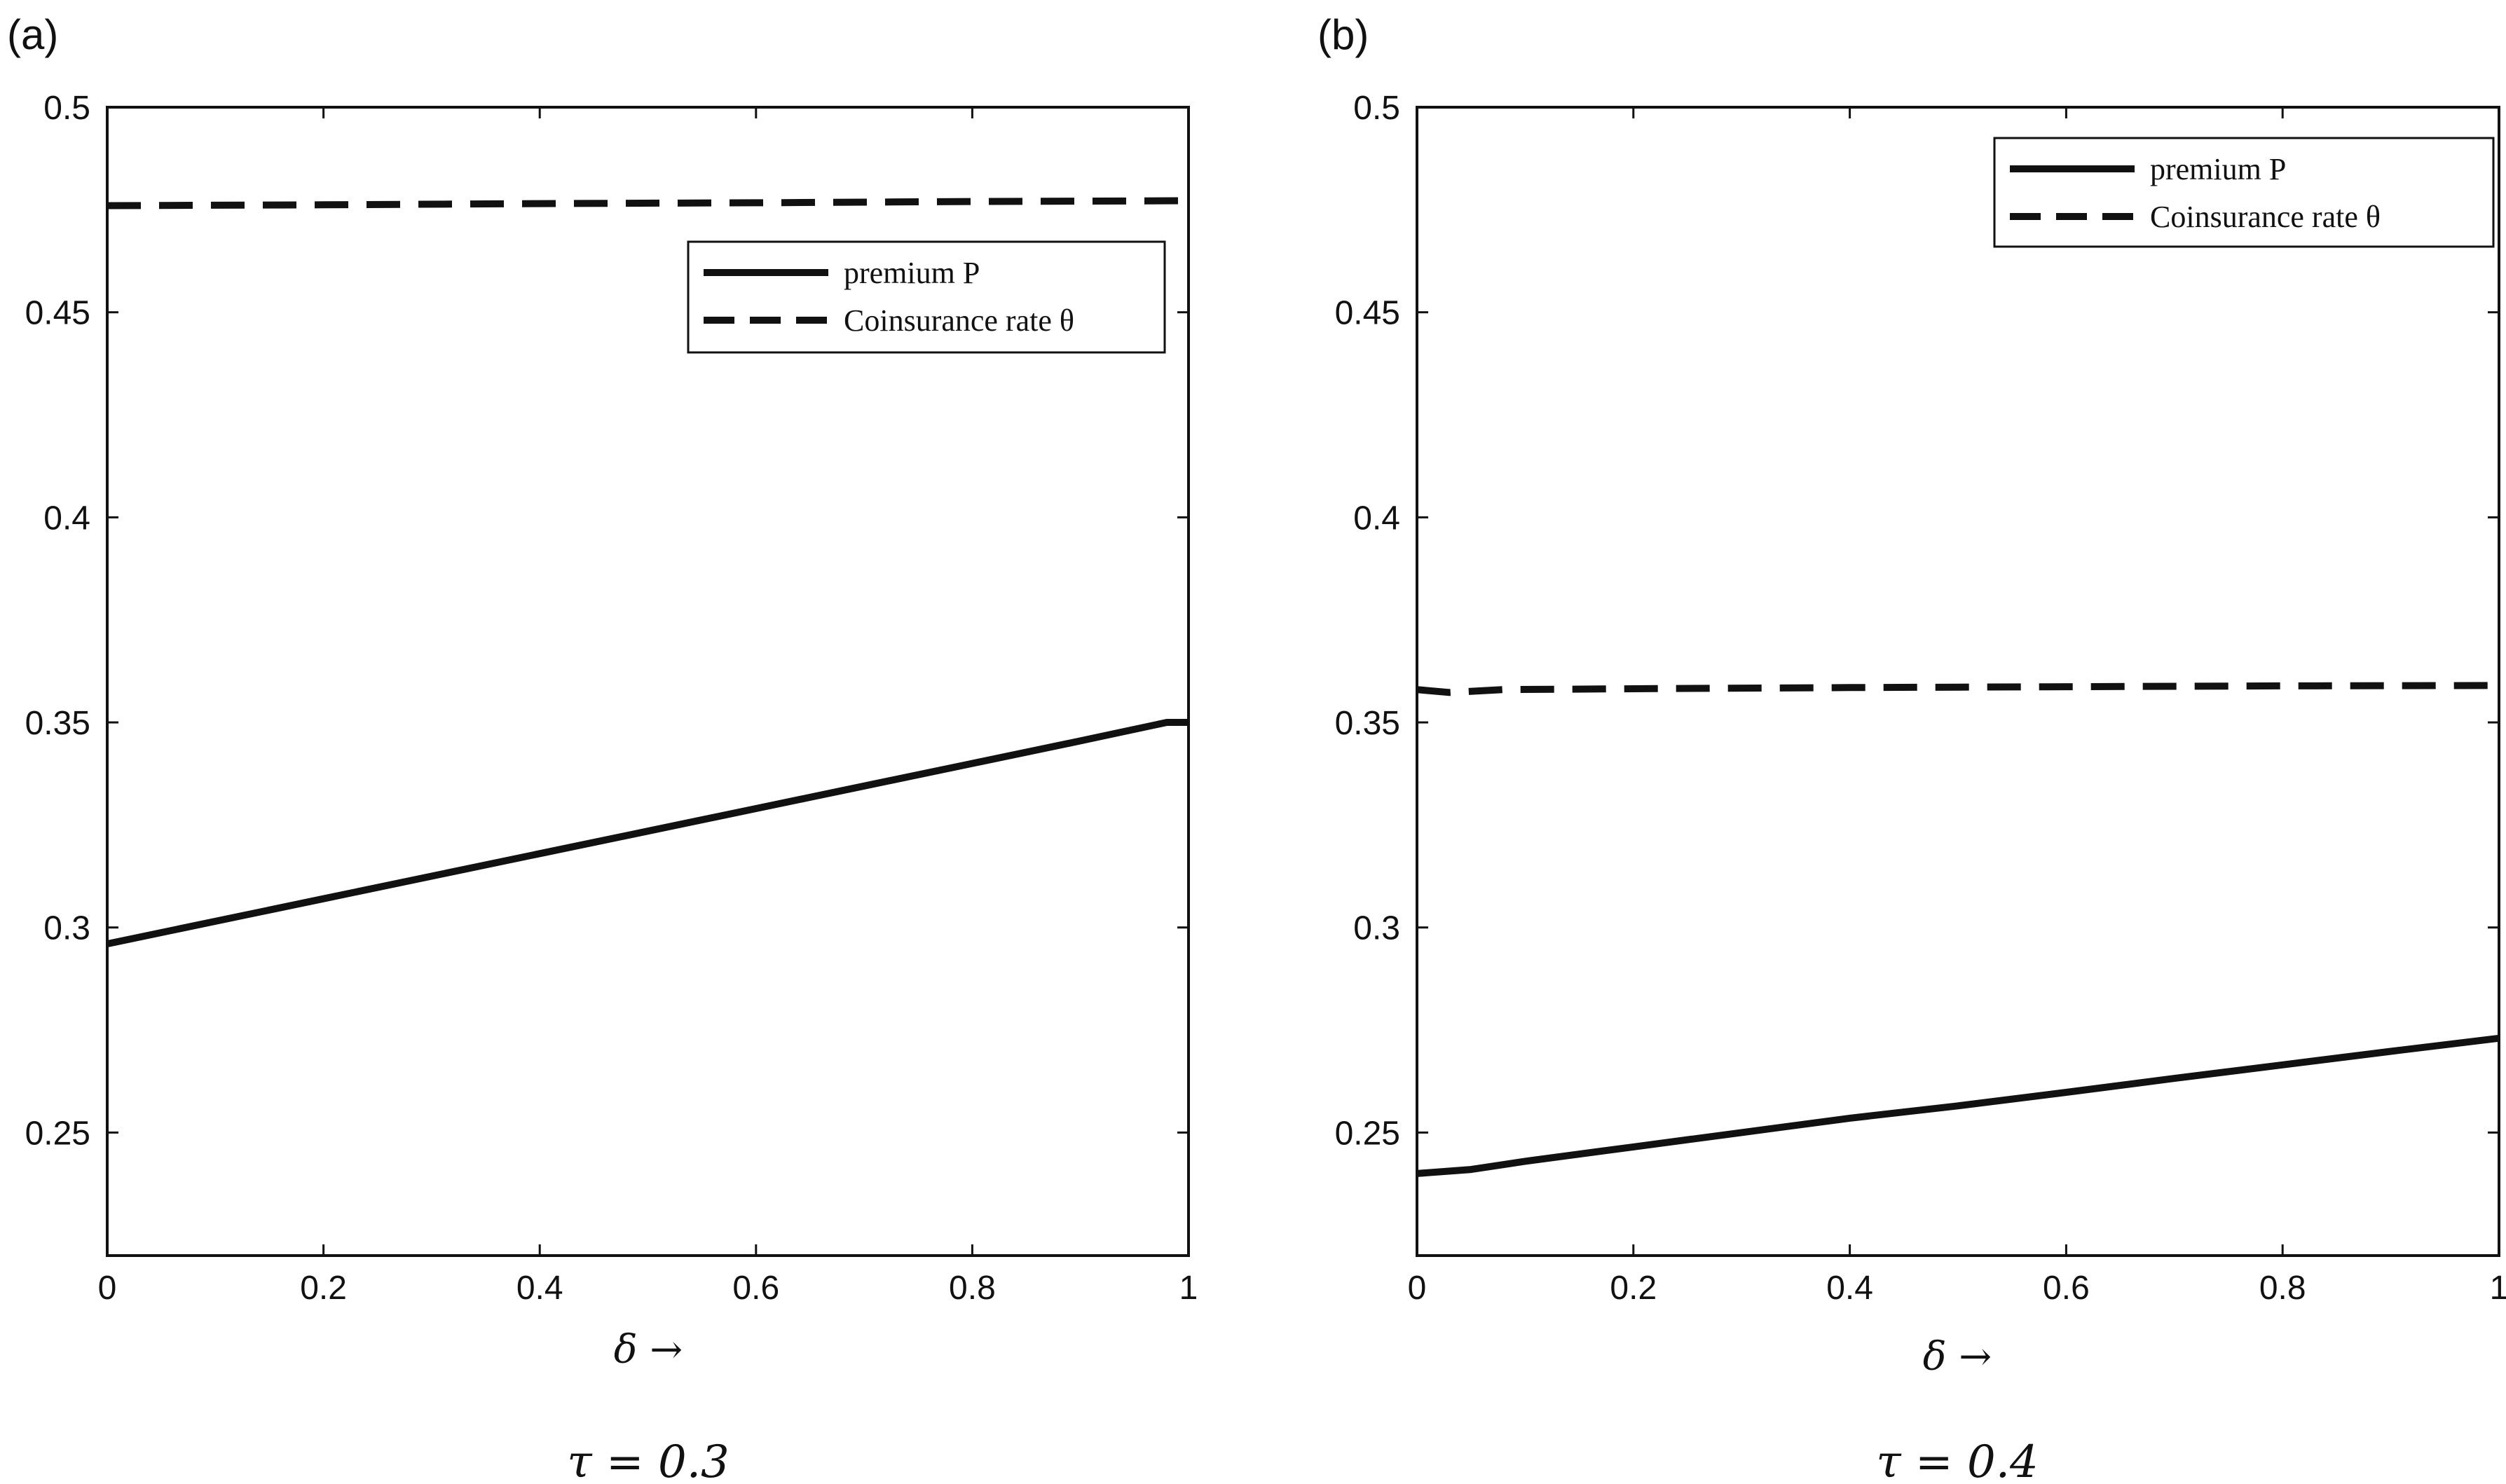  Describe the element at coordinates (33, 34) in the screenshot. I see `panel-label: (a)` at that location.